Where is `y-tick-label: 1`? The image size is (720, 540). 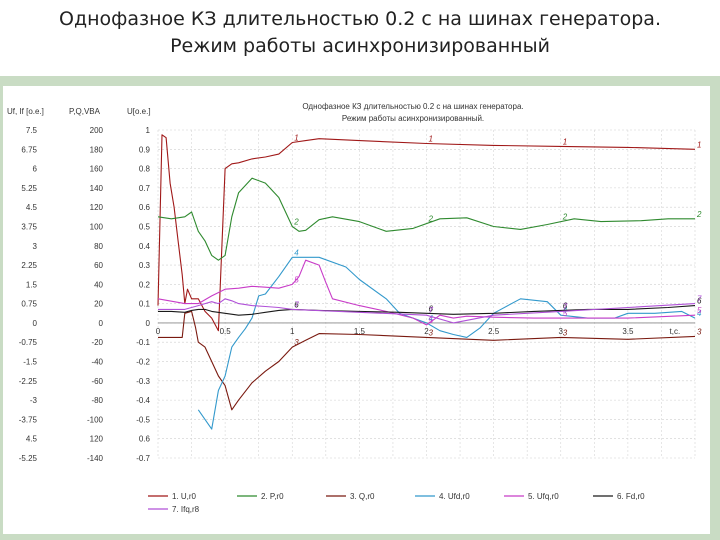
y-tick-label: 1 is located at coordinates (148, 130).